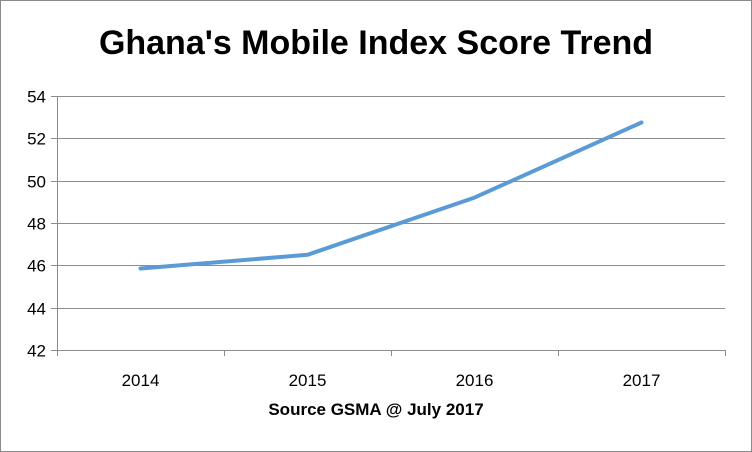 Image resolution: width=752 pixels, height=452 pixels. What do you see at coordinates (36, 309) in the screenshot?
I see `y-tick-label: 44` at bounding box center [36, 309].